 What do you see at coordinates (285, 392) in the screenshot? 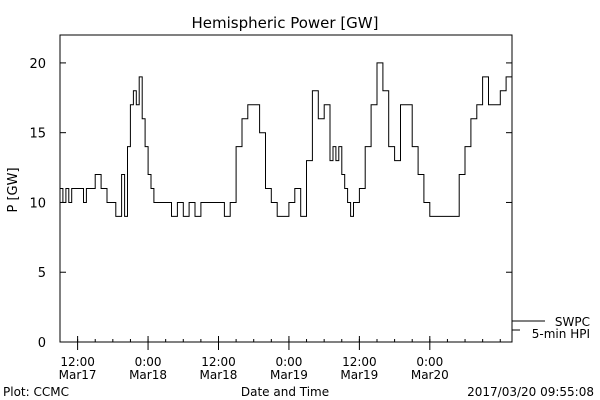
I see `x-axis-label: Date and Time` at bounding box center [285, 392].